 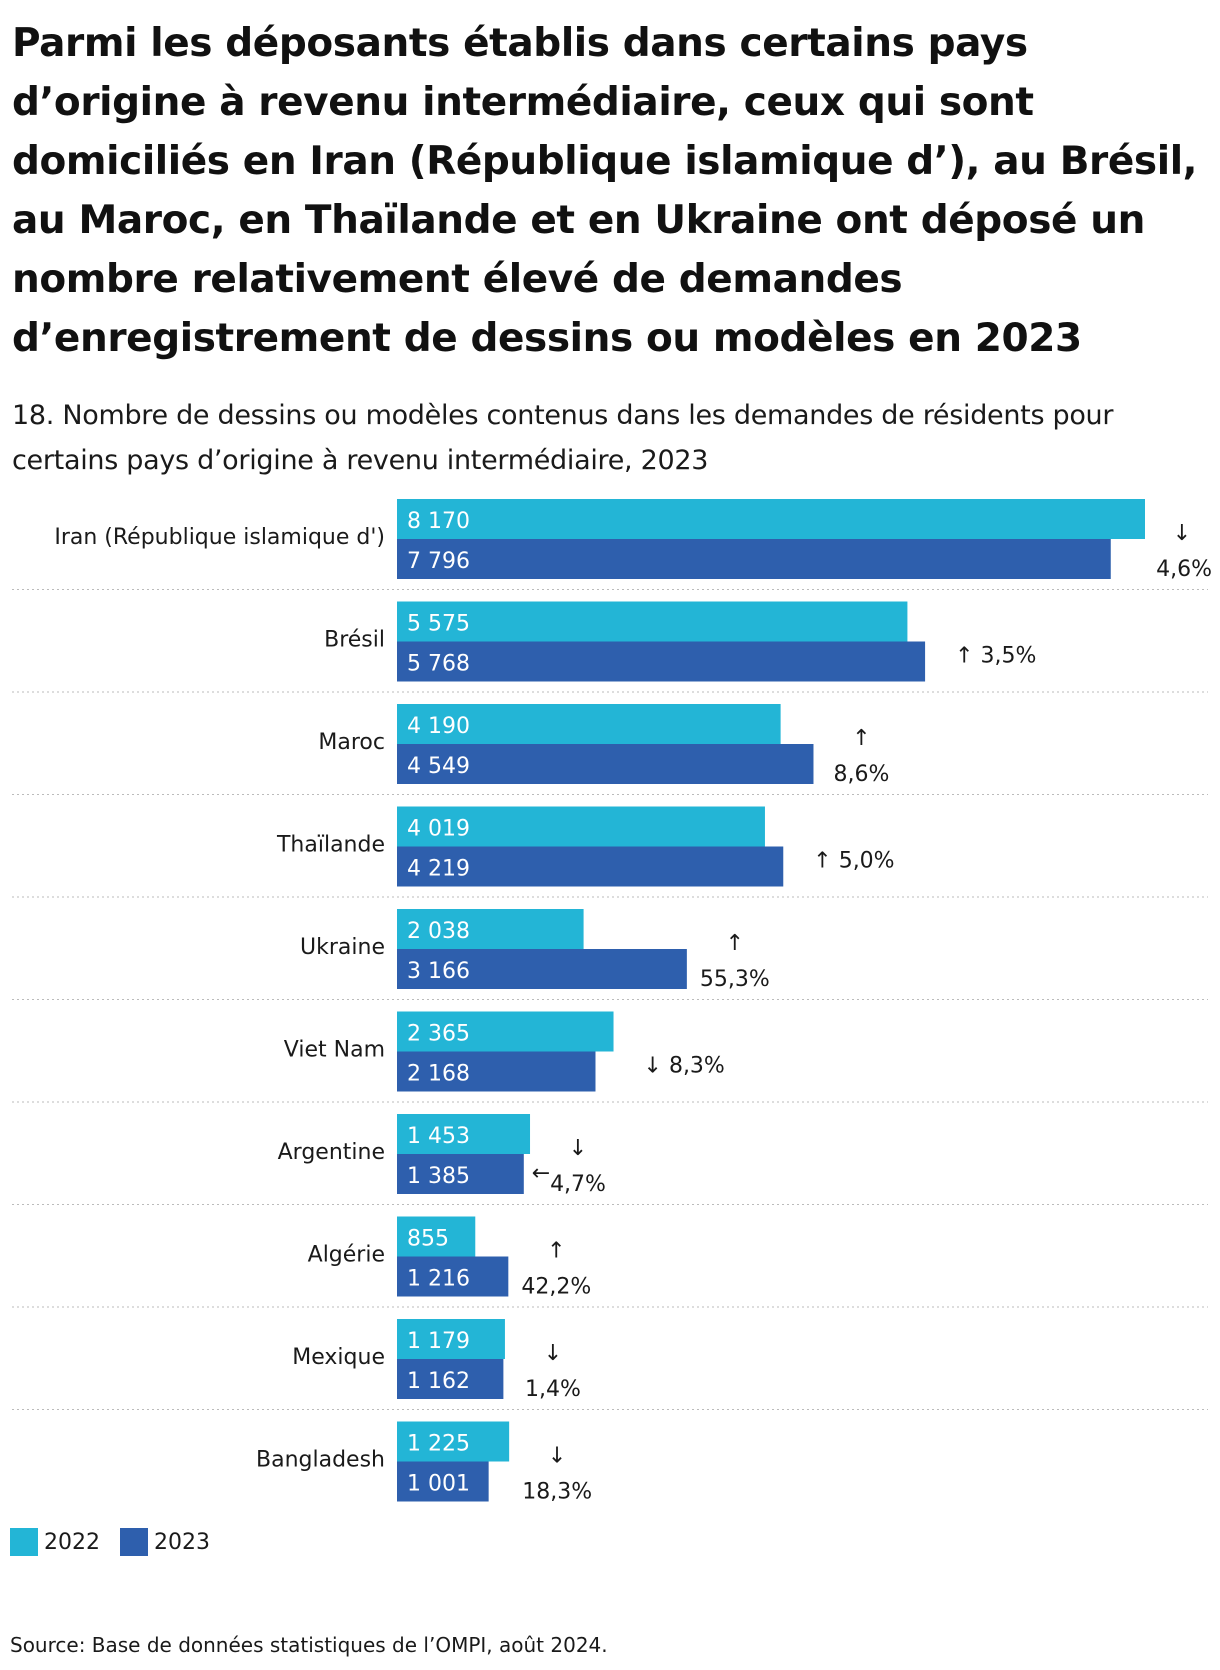 What do you see at coordinates (320, 1460) in the screenshot?
I see `category-label: Bangladesh` at bounding box center [320, 1460].